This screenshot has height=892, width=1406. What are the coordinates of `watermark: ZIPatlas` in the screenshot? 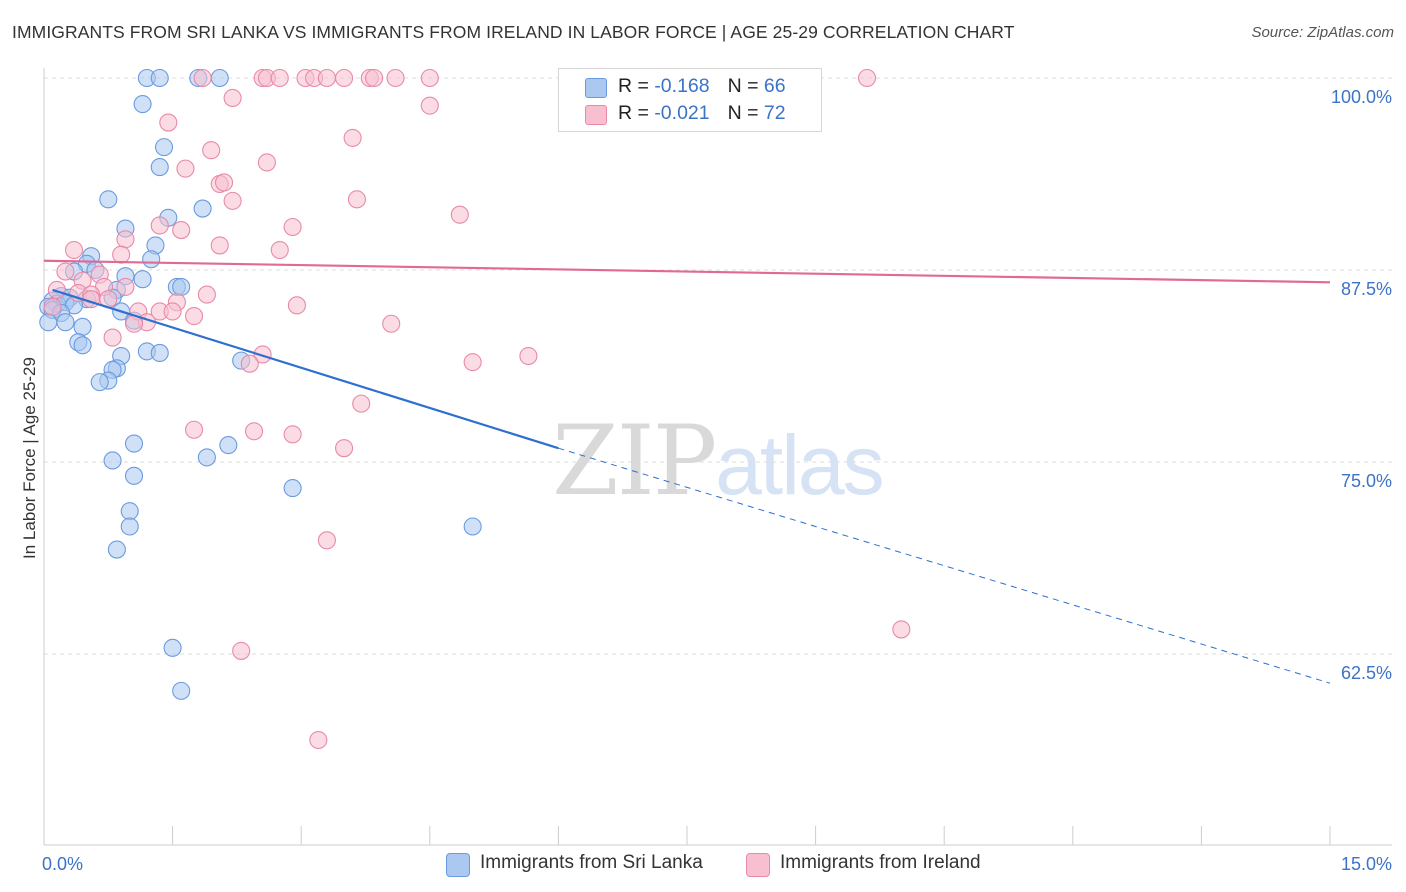 It's located at (718, 461).